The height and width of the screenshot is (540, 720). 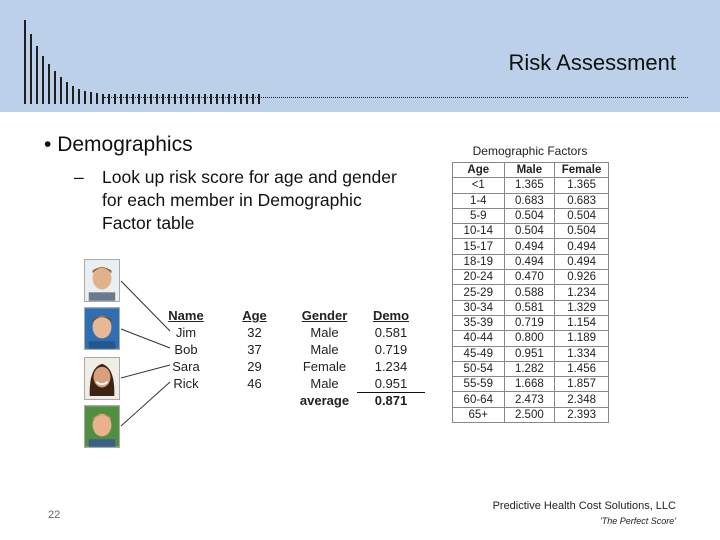 What do you see at coordinates (125, 144) in the screenshot?
I see `bullet-demographics-text: Demographics` at bounding box center [125, 144].